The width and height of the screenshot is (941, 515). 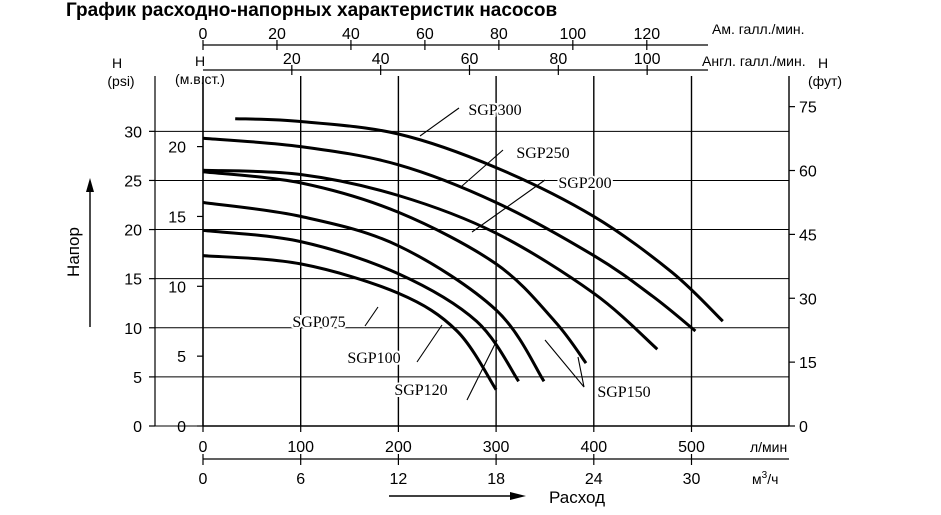 What do you see at coordinates (808, 172) in the screenshot?
I see `feet-tick-label: 60` at bounding box center [808, 172].